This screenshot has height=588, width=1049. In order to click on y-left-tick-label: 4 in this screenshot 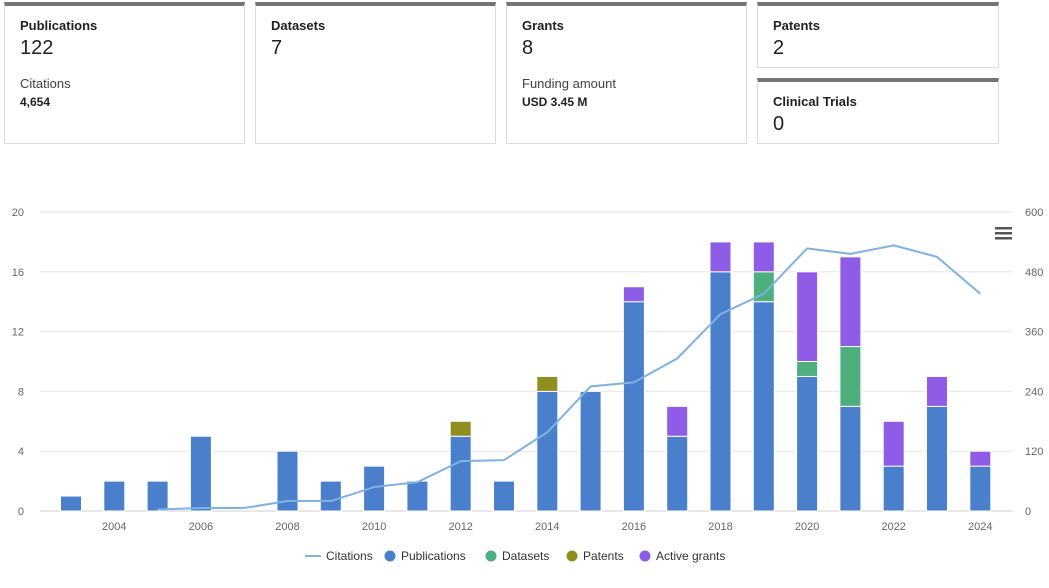, I will do `click(21, 452)`.